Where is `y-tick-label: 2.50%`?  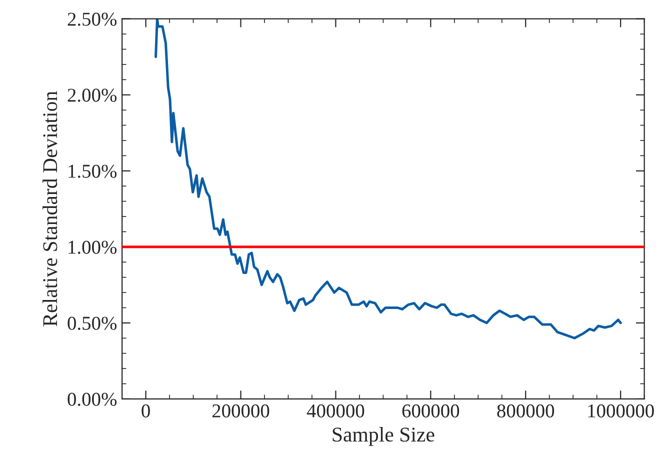
y-tick-label: 2.50% is located at coordinates (92, 19).